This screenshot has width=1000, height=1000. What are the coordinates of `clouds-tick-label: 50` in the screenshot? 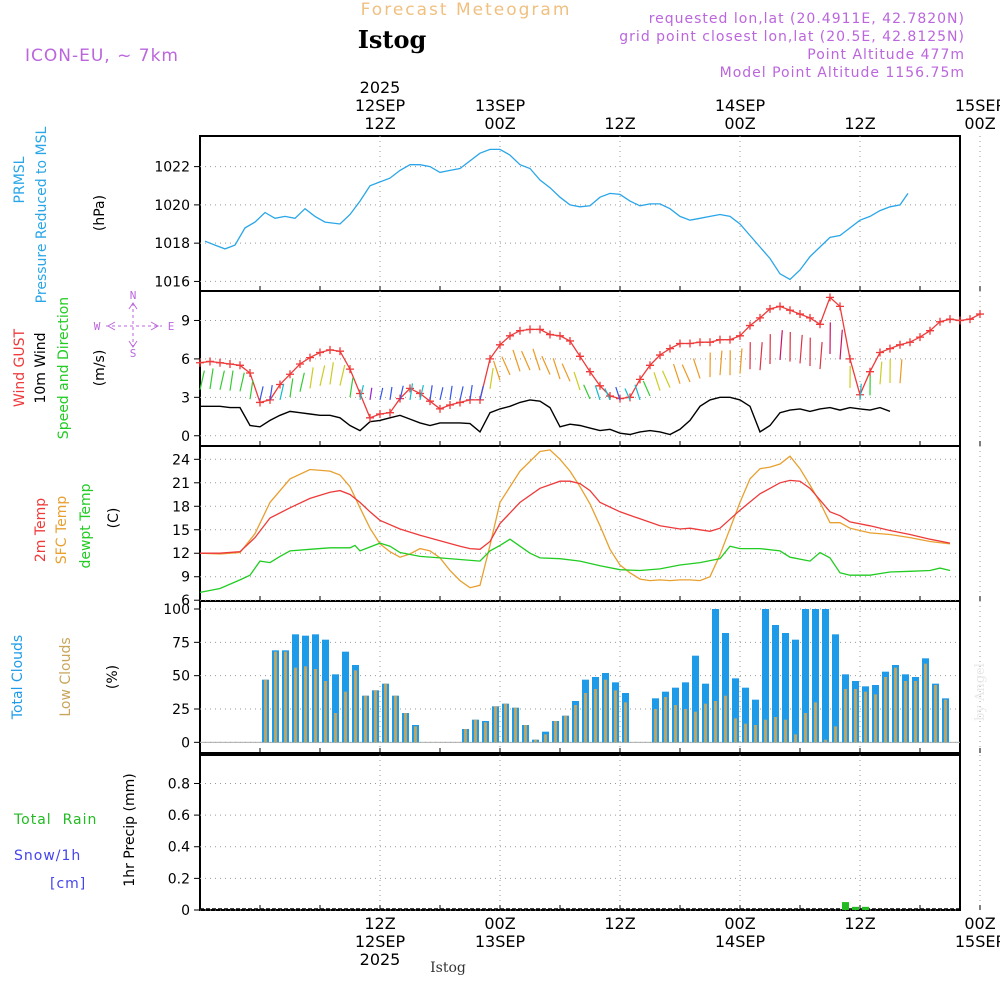 It's located at (181, 677).